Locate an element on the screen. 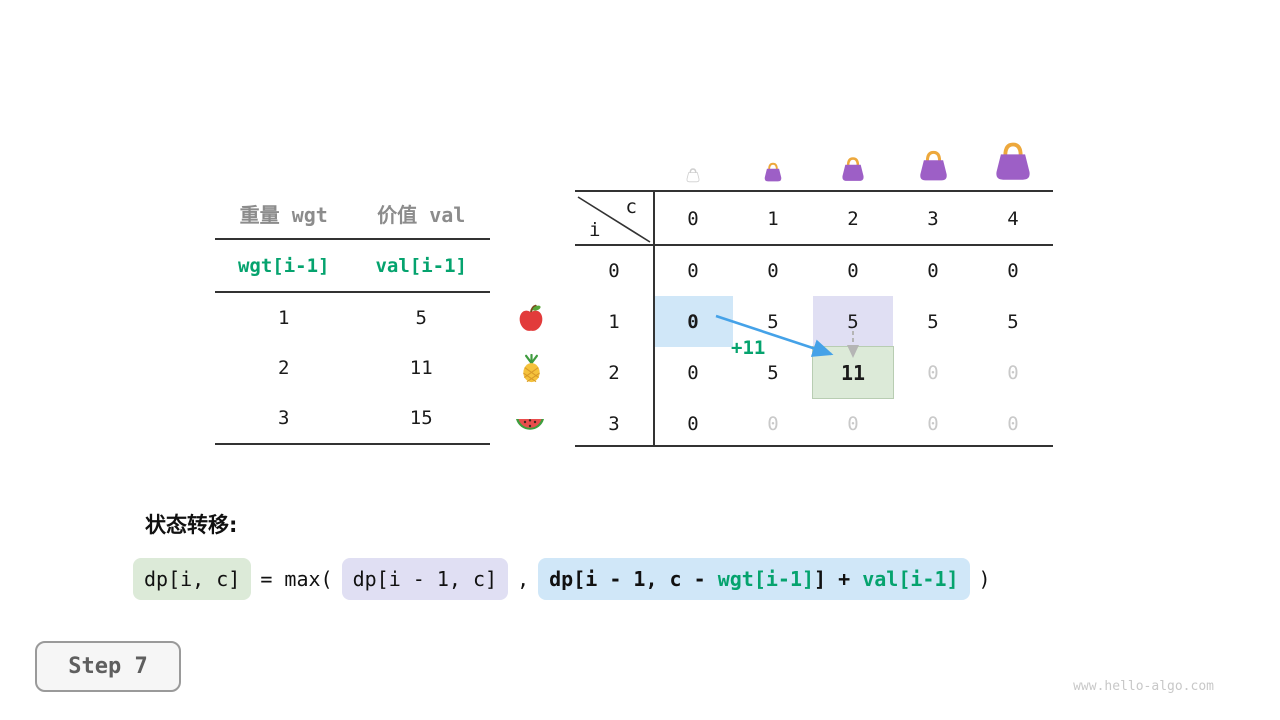 The width and height of the screenshot is (1280, 720). dp-cell-r3-c0: 0 is located at coordinates (693, 423).